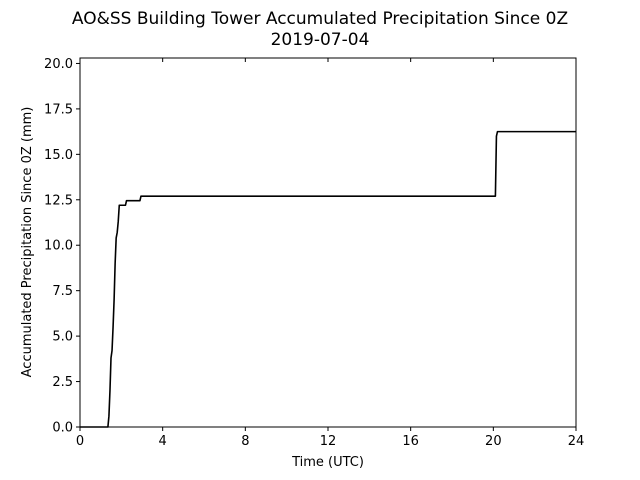 Image resolution: width=640 pixels, height=480 pixels. Describe the element at coordinates (328, 441) in the screenshot. I see `x-tick-label-3: 12` at that location.